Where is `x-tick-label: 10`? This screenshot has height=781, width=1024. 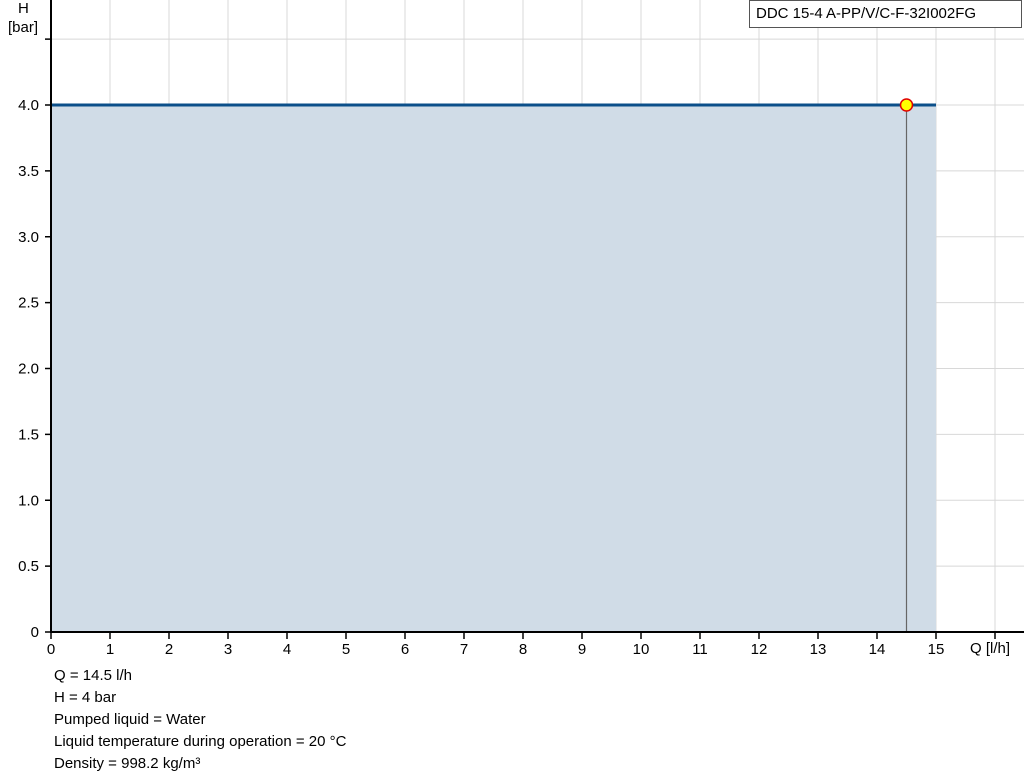 x-tick-label: 10 is located at coordinates (641, 649).